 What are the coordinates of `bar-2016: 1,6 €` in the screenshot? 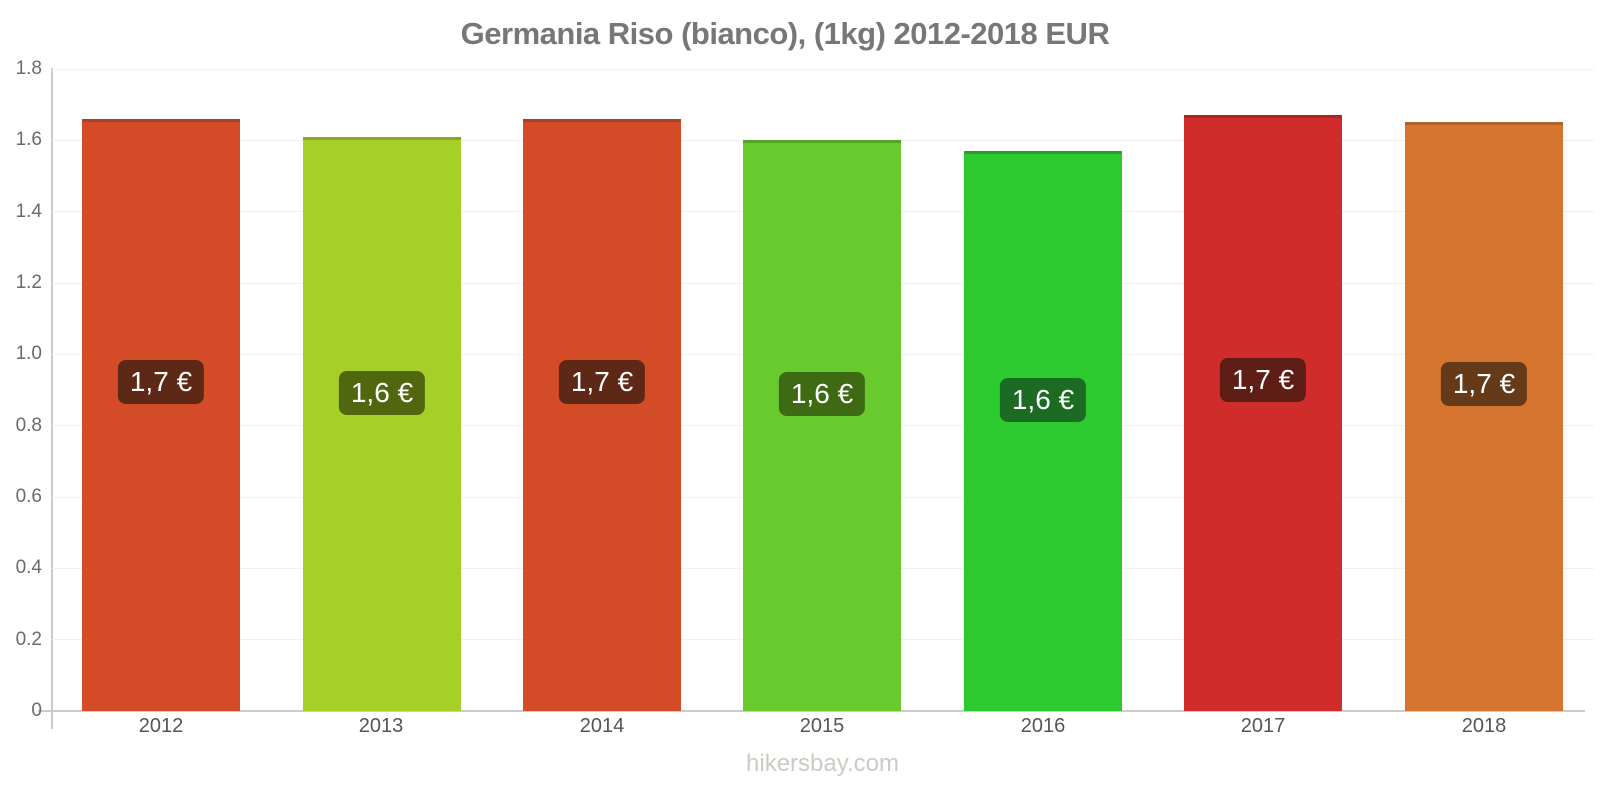 It's located at (1043, 431).